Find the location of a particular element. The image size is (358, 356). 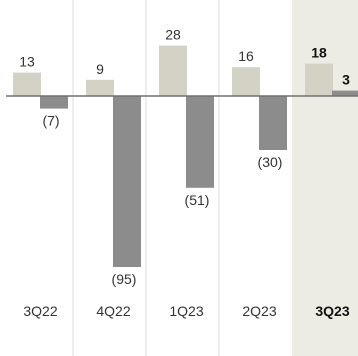

category-label: 4Q22 is located at coordinates (113, 311).